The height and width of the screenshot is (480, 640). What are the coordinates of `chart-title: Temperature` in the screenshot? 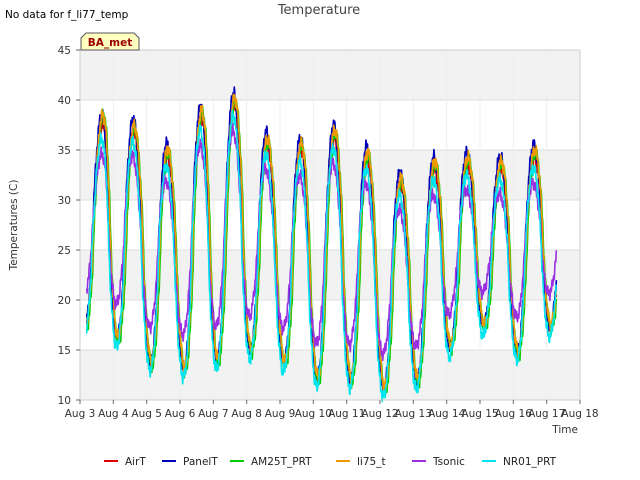 It's located at (318, 10).